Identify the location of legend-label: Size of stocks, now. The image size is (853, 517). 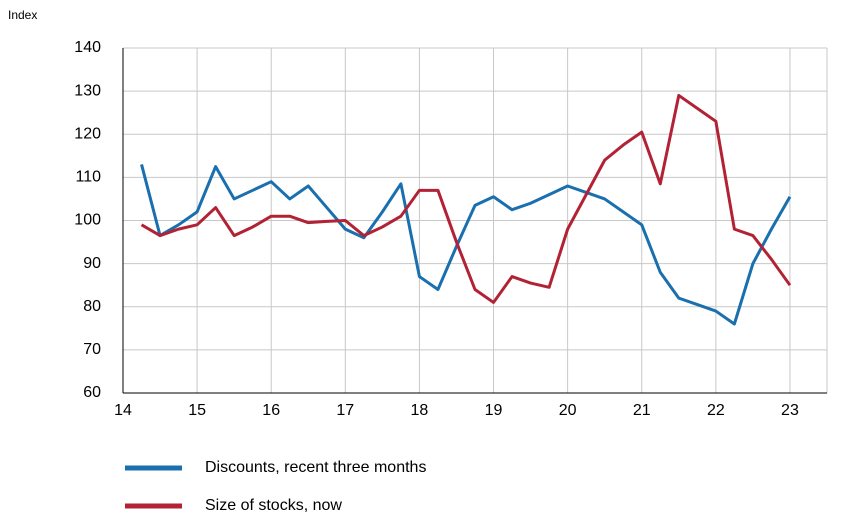
(273, 505).